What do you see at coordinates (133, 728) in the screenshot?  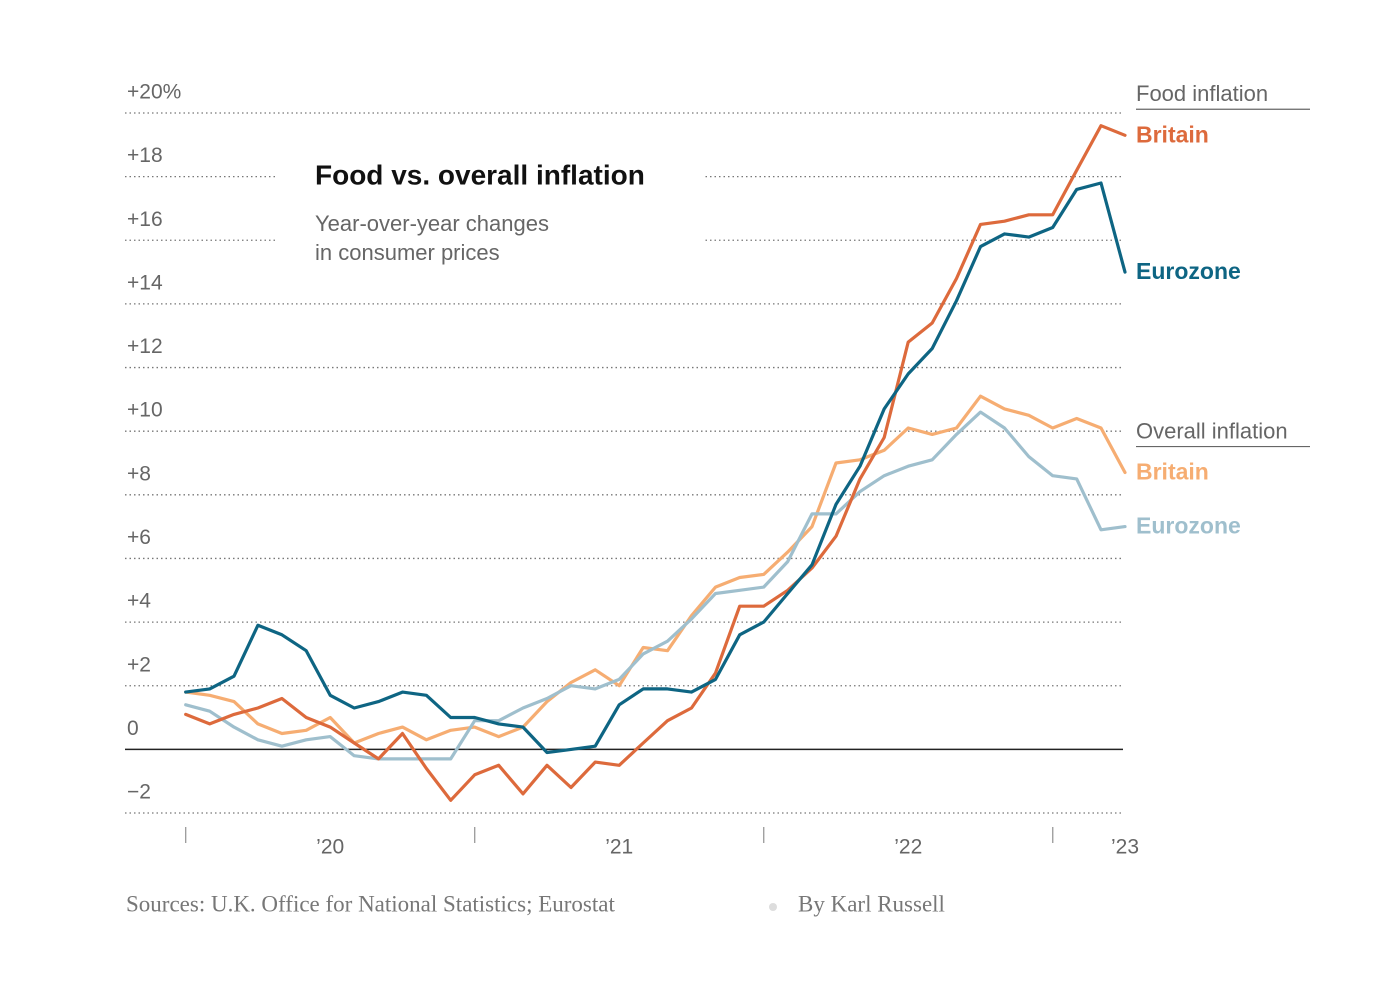 I see `y-tick-label: 0` at bounding box center [133, 728].